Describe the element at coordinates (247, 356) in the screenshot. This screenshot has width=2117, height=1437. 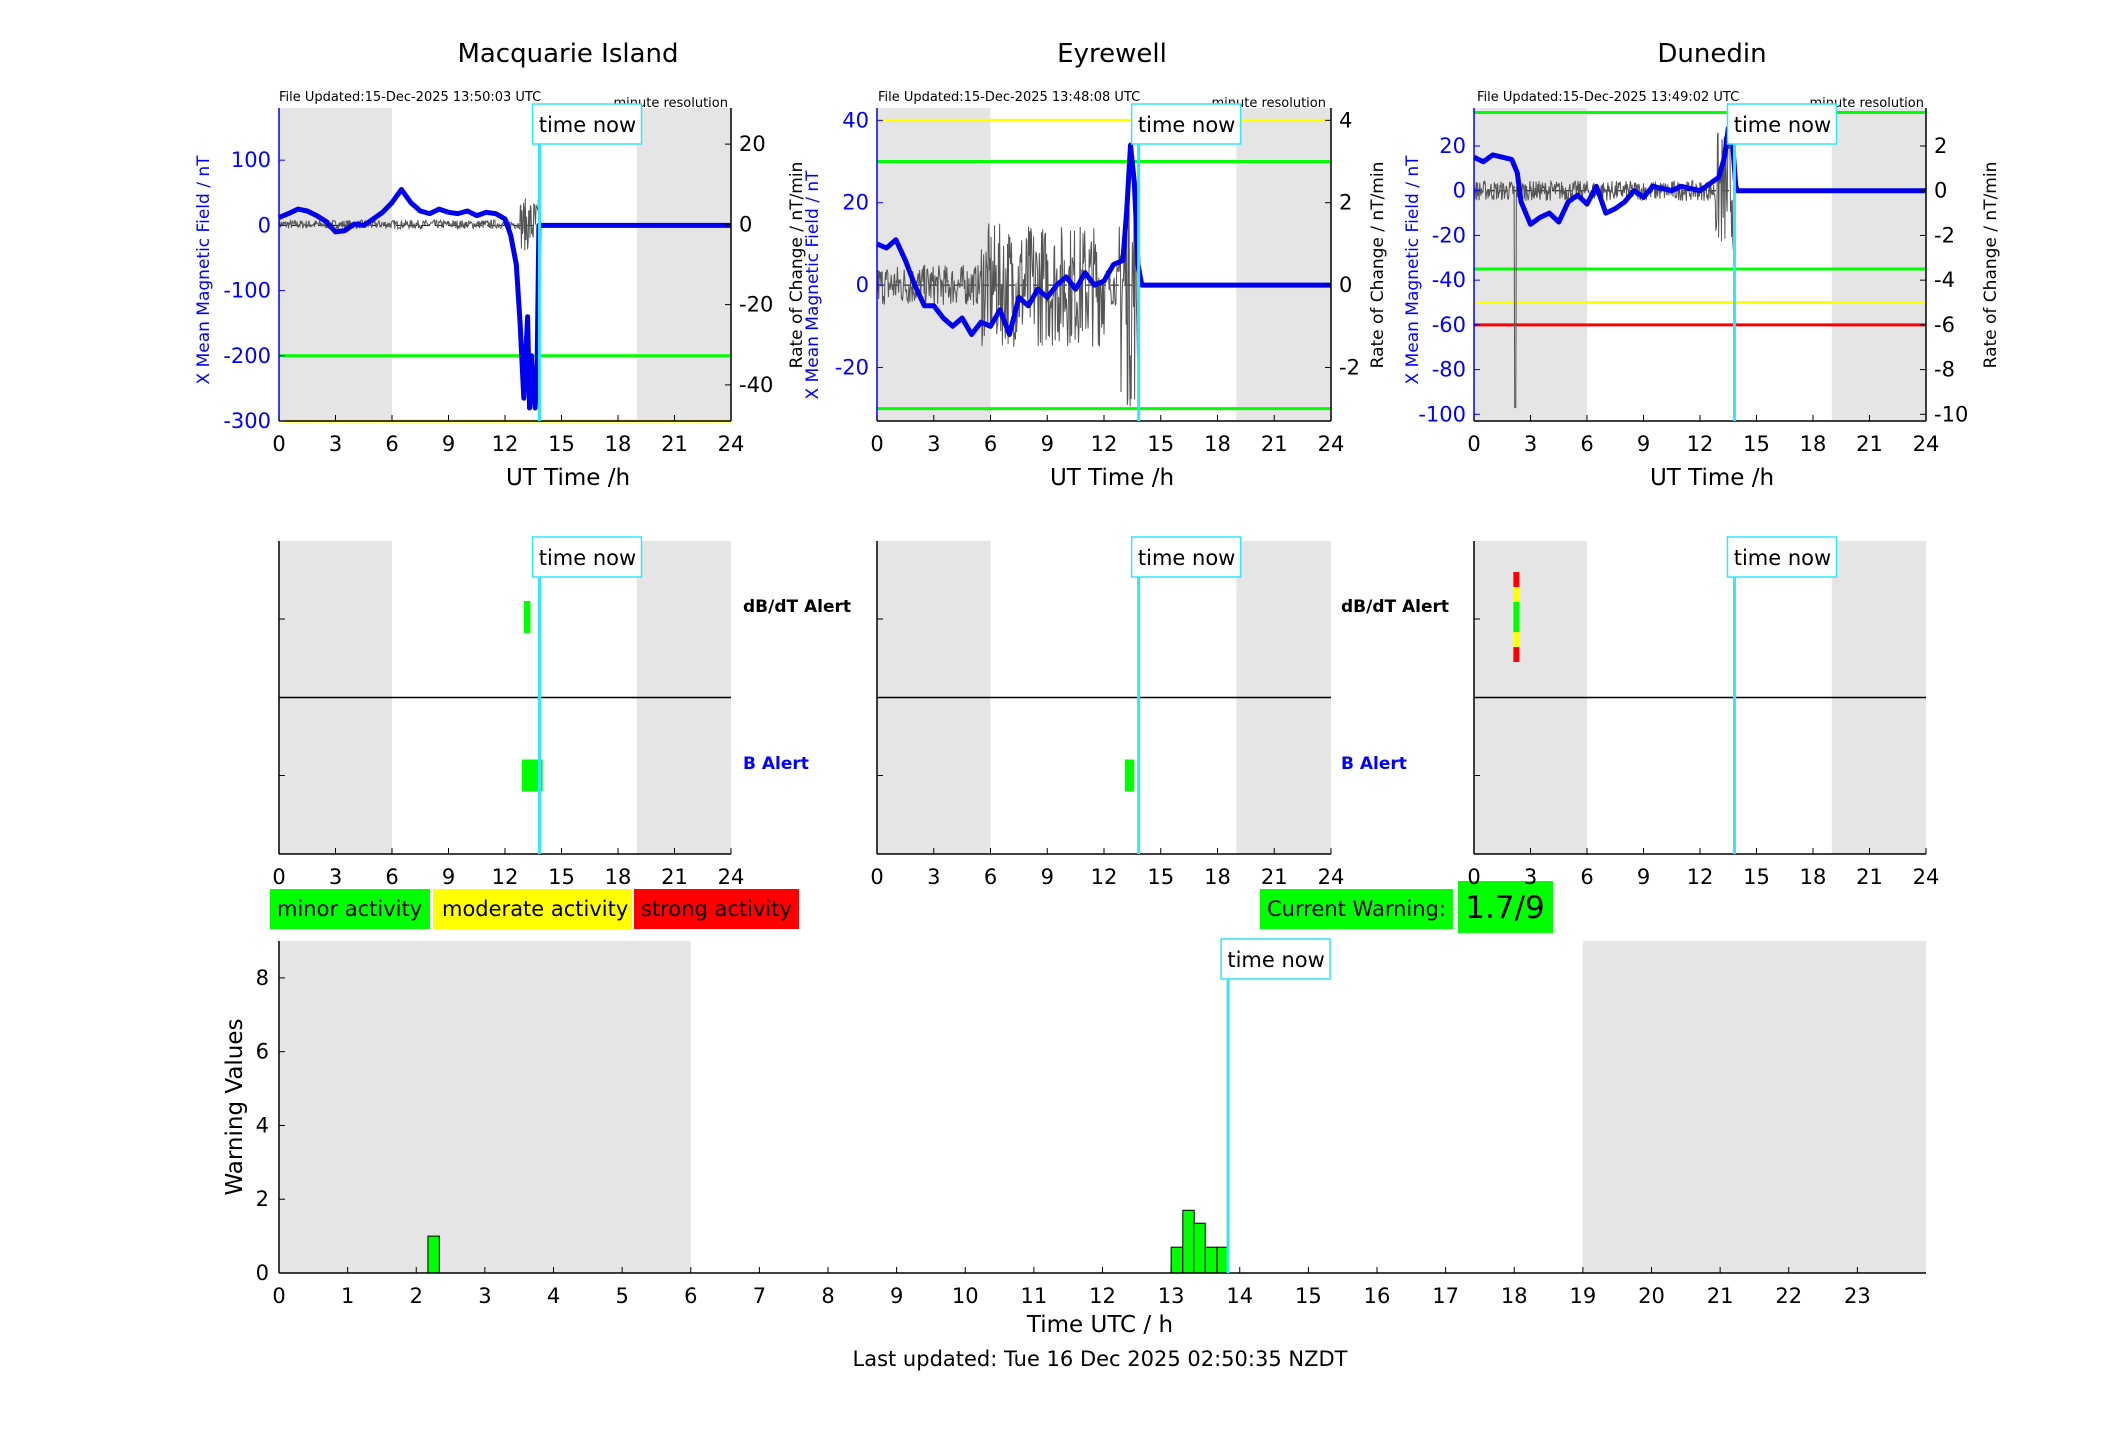
I see `left-tick-label: -200` at that location.